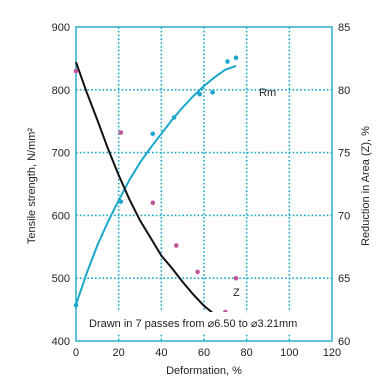 The width and height of the screenshot is (378, 385). What do you see at coordinates (61, 91) in the screenshot?
I see `y-tick-label: 800` at bounding box center [61, 91].